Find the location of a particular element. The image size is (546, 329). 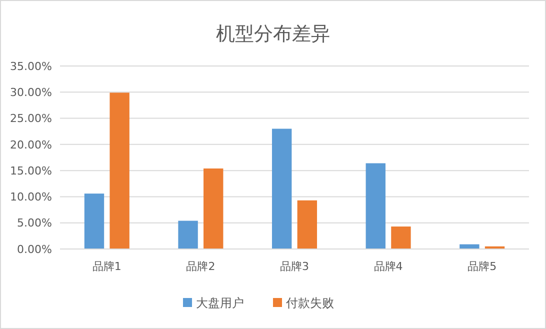

x-tick-label: 品牌2 is located at coordinates (201, 266).